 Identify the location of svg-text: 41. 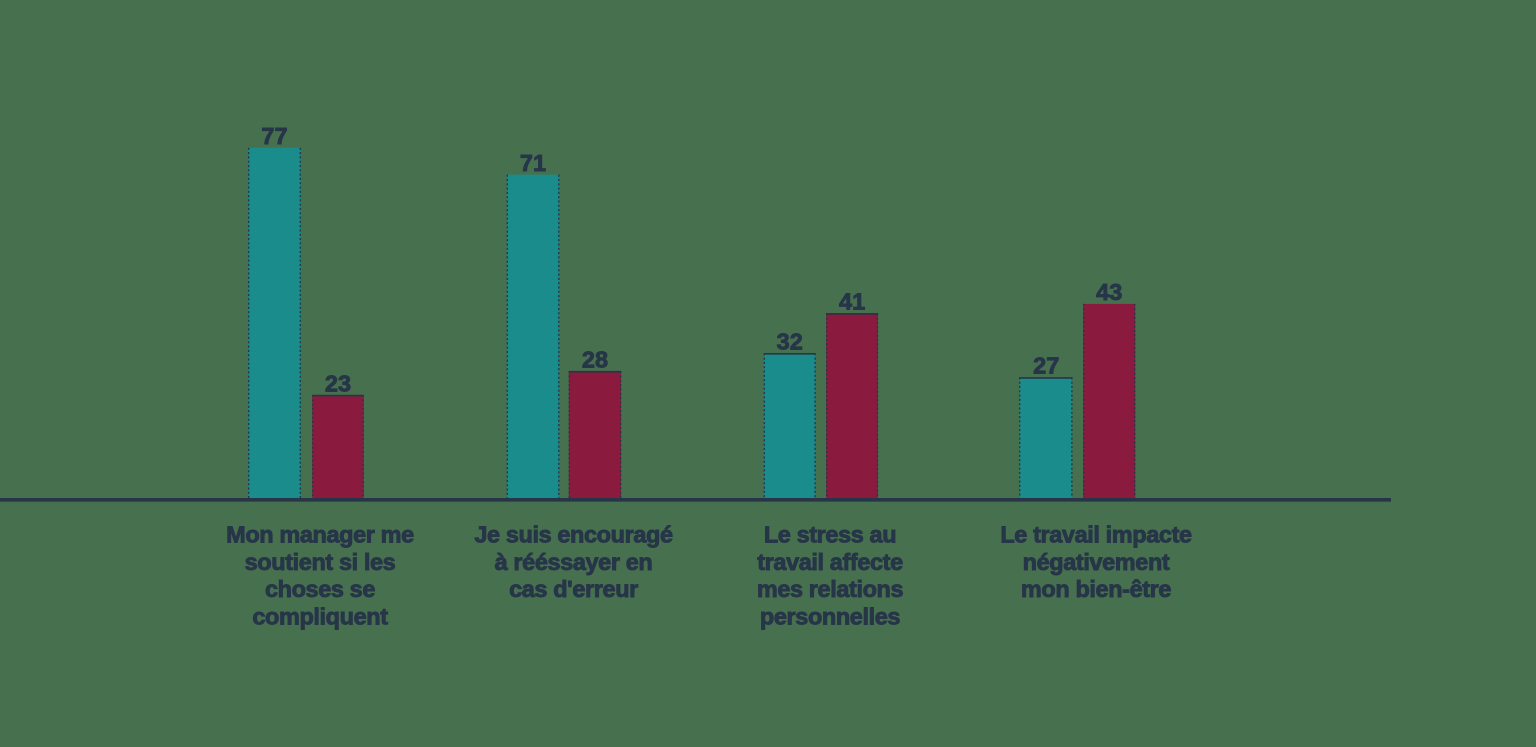
(852, 302).